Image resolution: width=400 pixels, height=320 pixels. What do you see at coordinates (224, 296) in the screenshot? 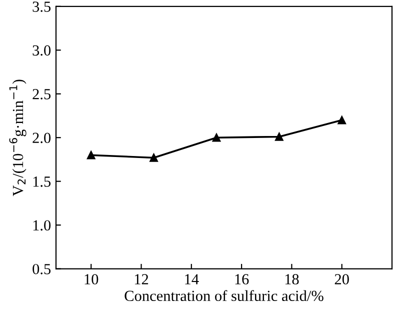
I see `x-axis-title: Concentration of sulfuric acid/%` at bounding box center [224, 296].